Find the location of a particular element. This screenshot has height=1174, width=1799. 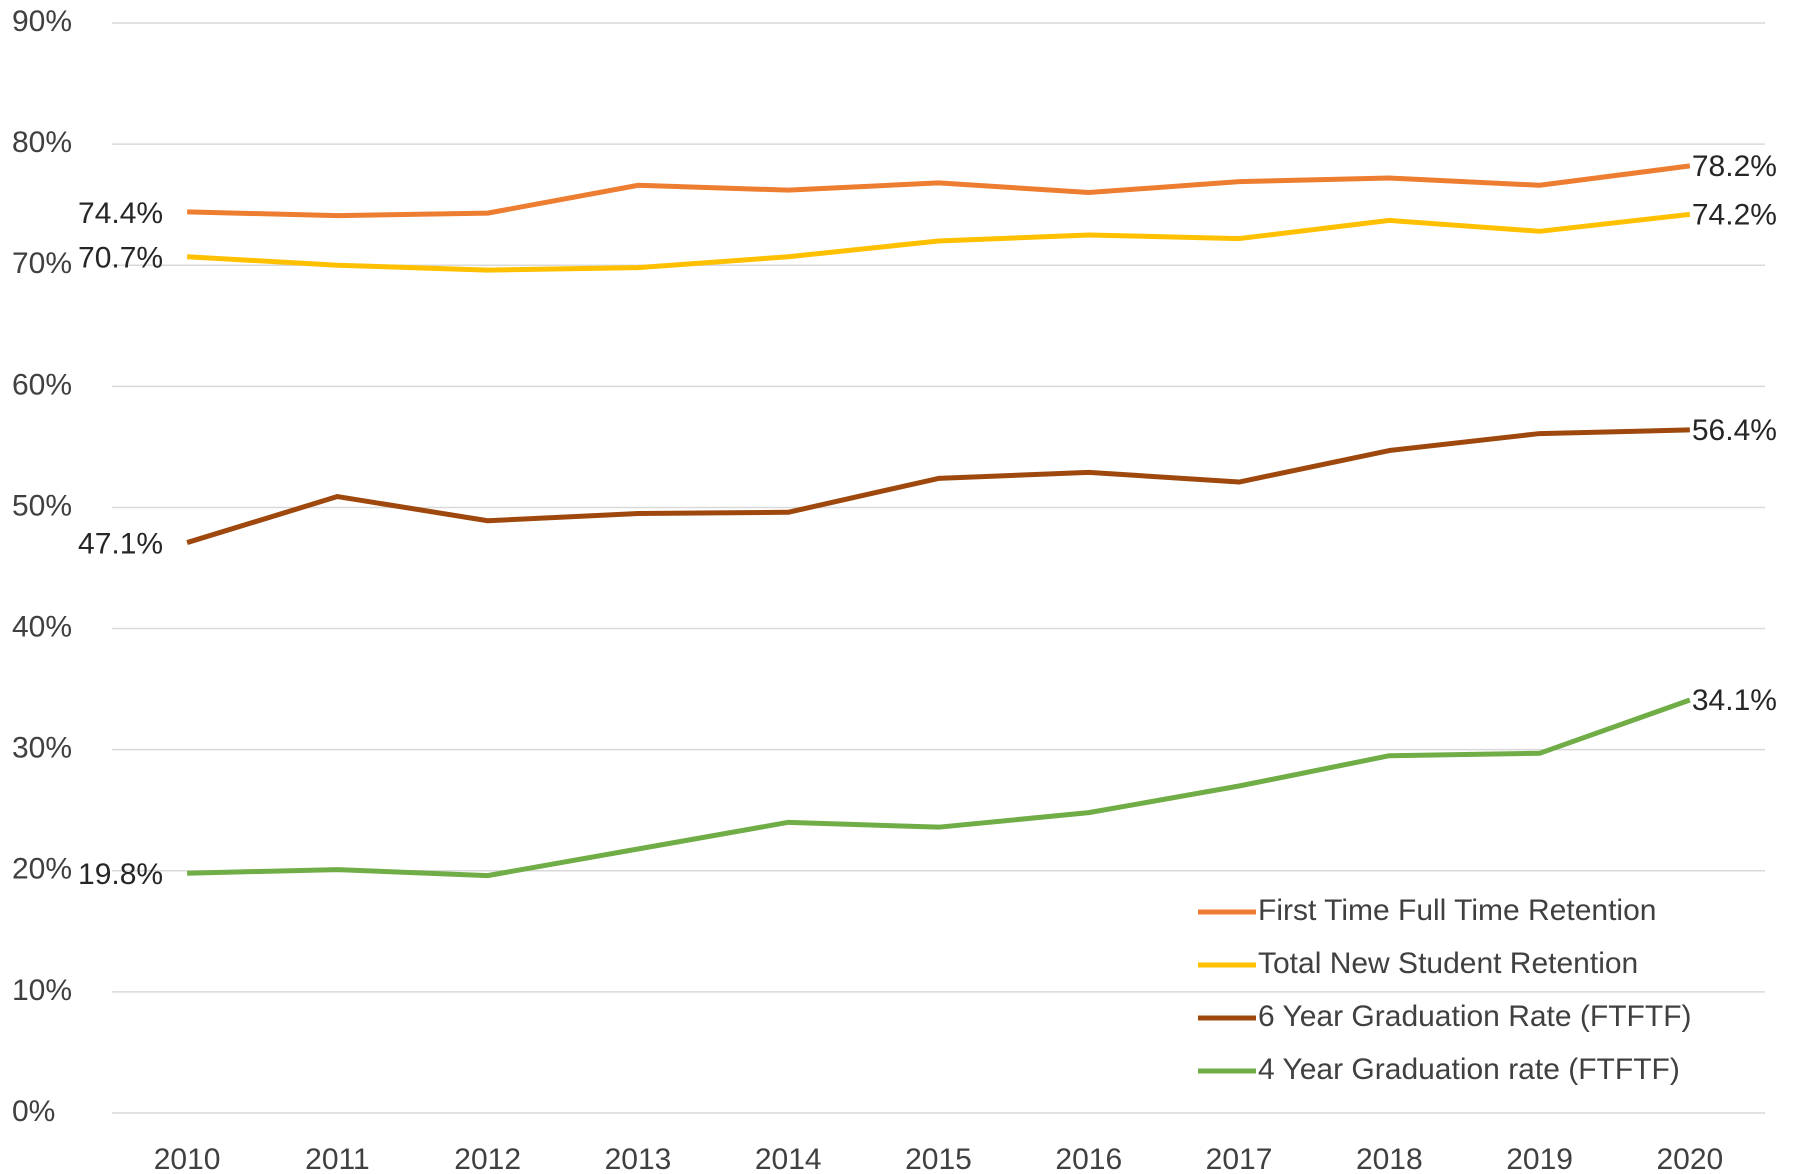

x-tick-label: 2019 is located at coordinates (1539, 1158).